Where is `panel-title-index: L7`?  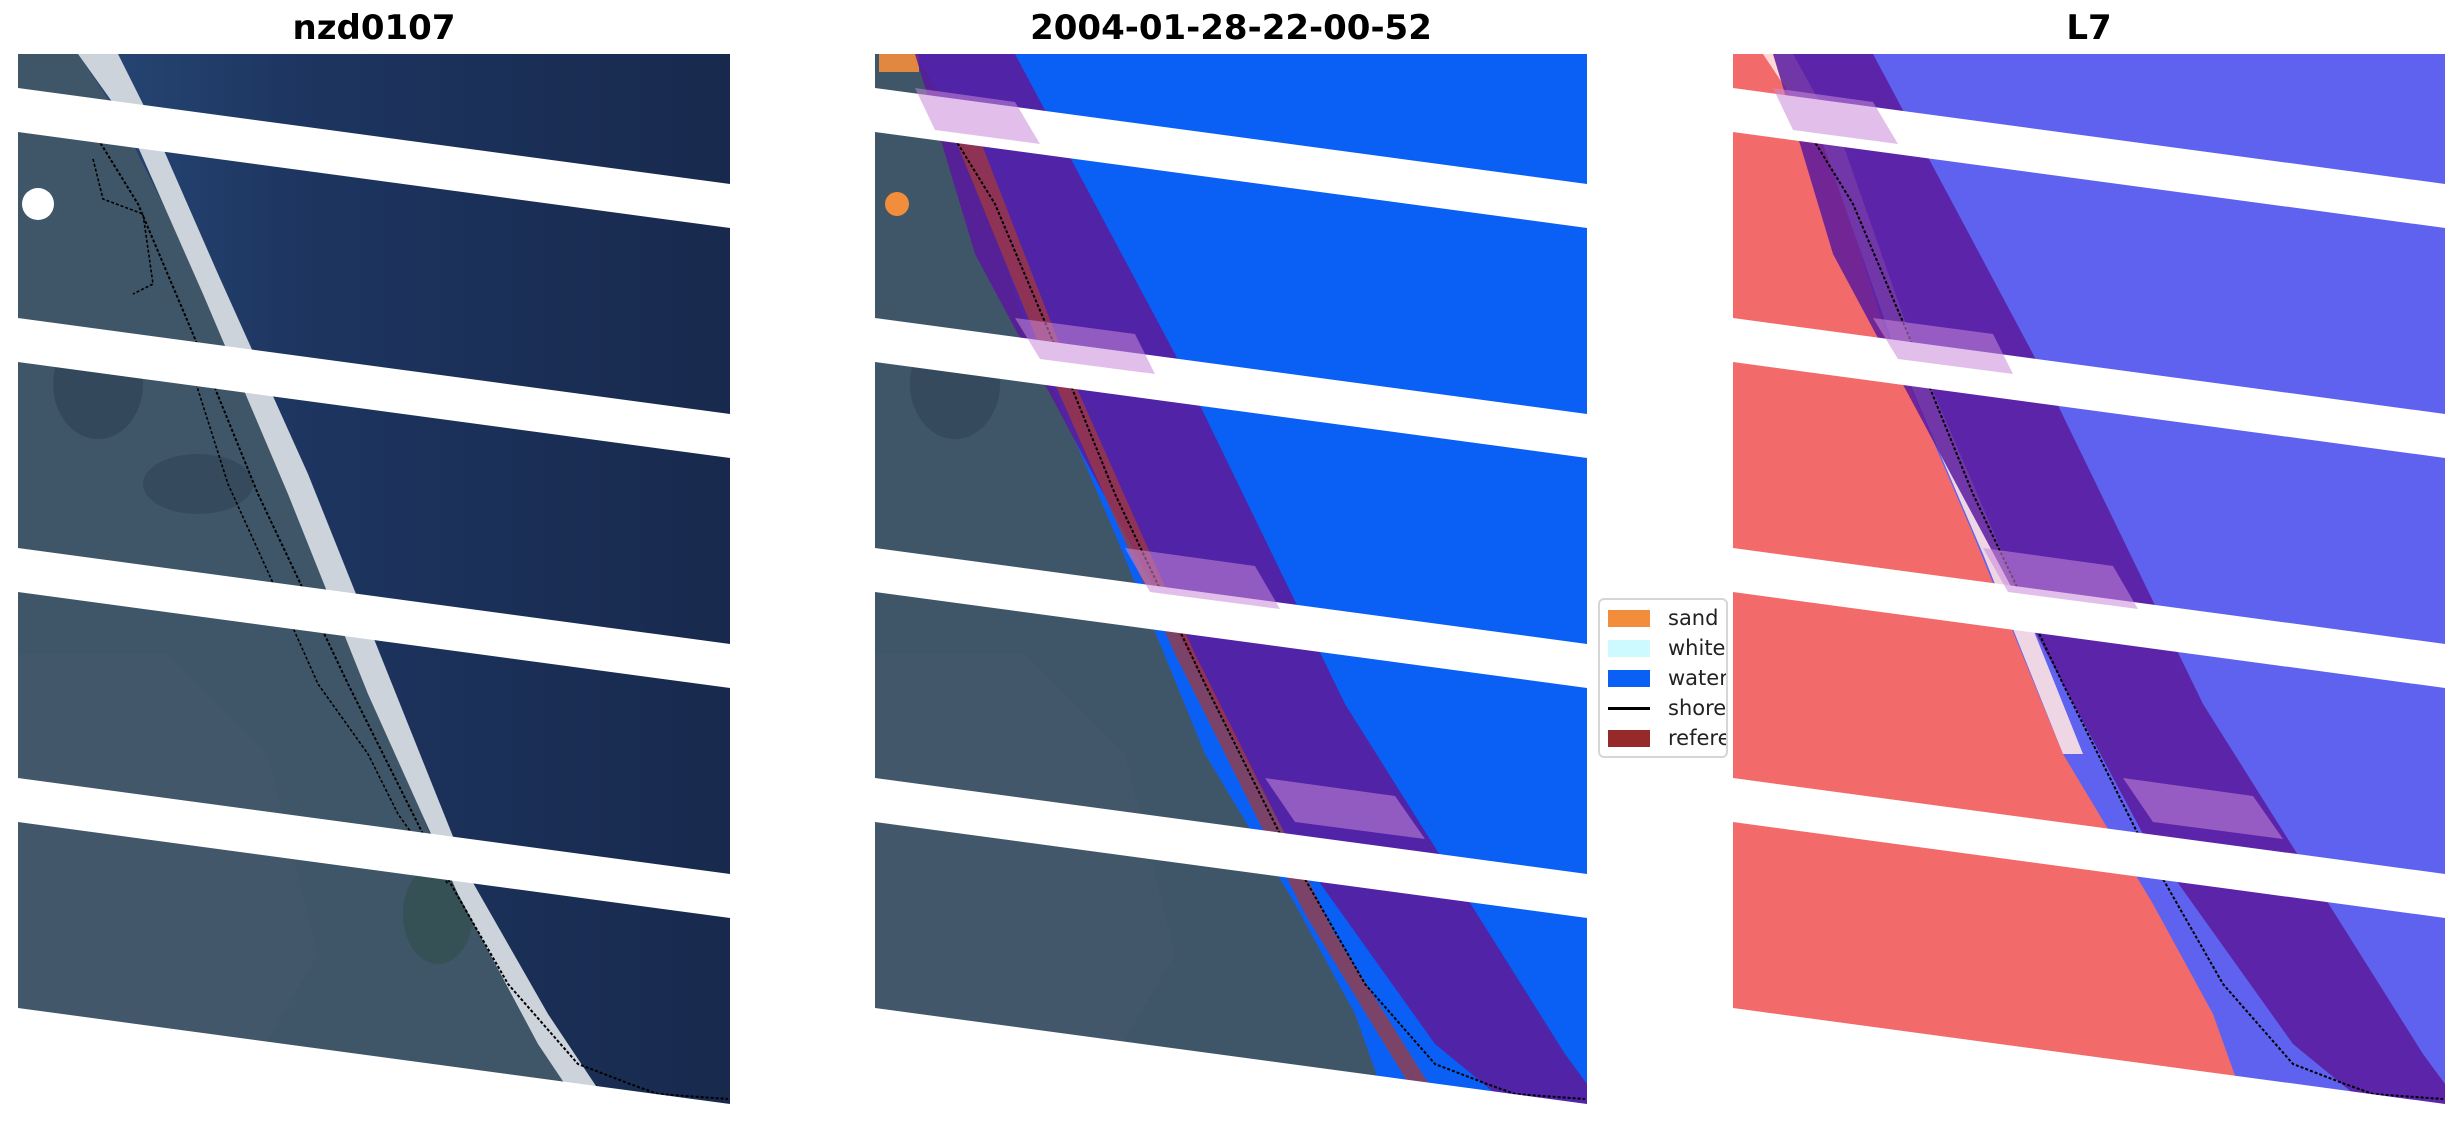
panel-title-index: L7 is located at coordinates (2089, 28).